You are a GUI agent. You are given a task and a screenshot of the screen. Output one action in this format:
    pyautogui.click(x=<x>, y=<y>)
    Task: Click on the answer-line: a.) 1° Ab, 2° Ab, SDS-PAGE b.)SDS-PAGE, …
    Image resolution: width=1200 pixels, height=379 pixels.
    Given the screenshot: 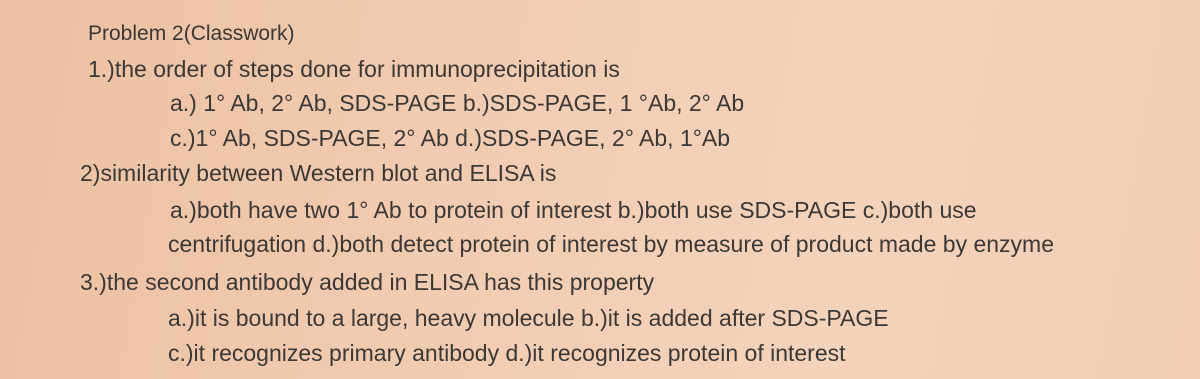 What is the action you would take?
    pyautogui.click(x=457, y=103)
    